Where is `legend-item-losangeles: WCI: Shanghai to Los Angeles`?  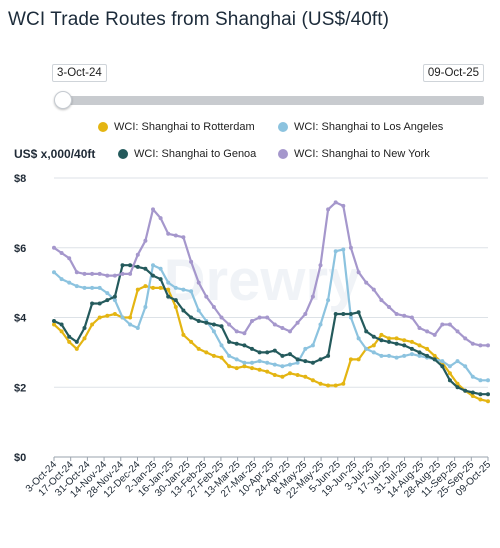 legend-item-losangeles: WCI: Shanghai to Los Angeles is located at coordinates (360, 127).